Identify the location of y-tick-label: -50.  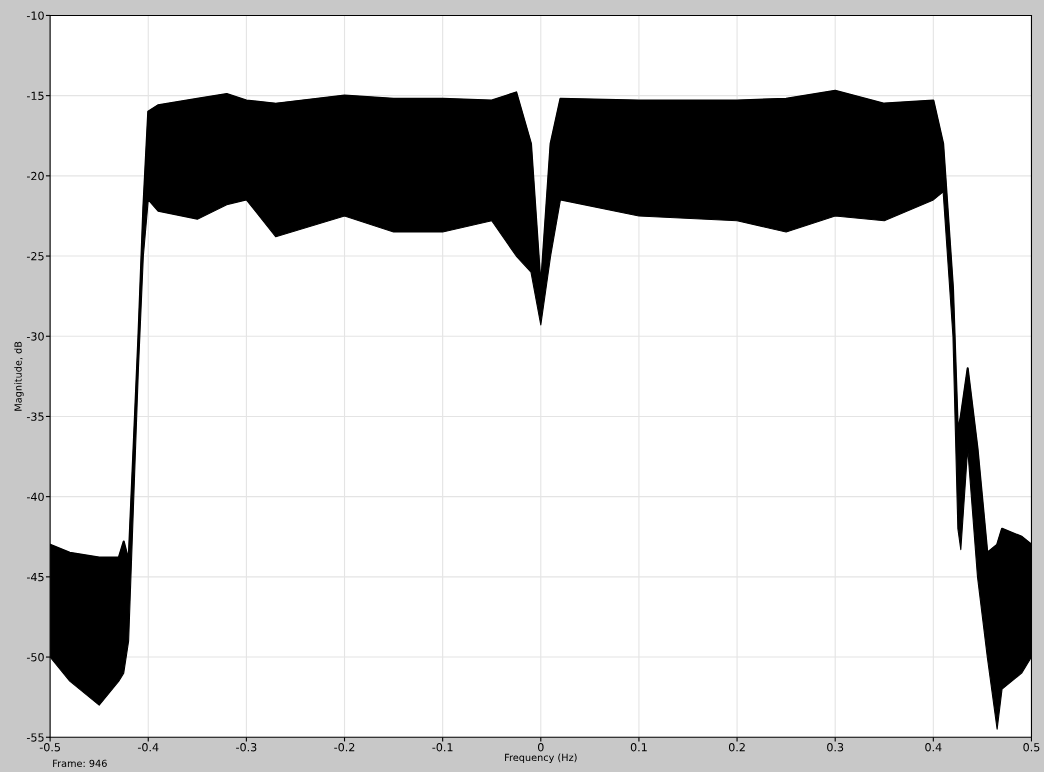
(35, 657).